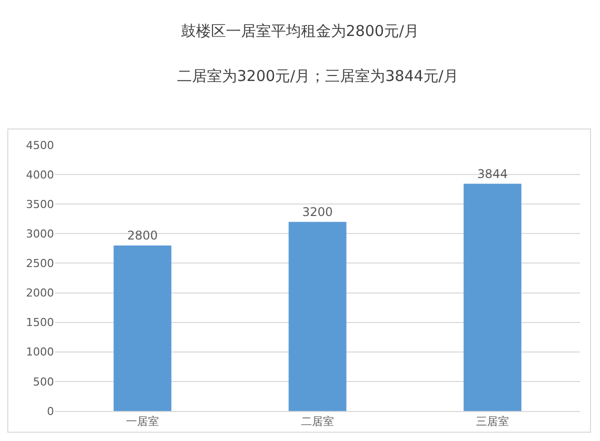  I want to click on data-label: 2800, so click(142, 235).